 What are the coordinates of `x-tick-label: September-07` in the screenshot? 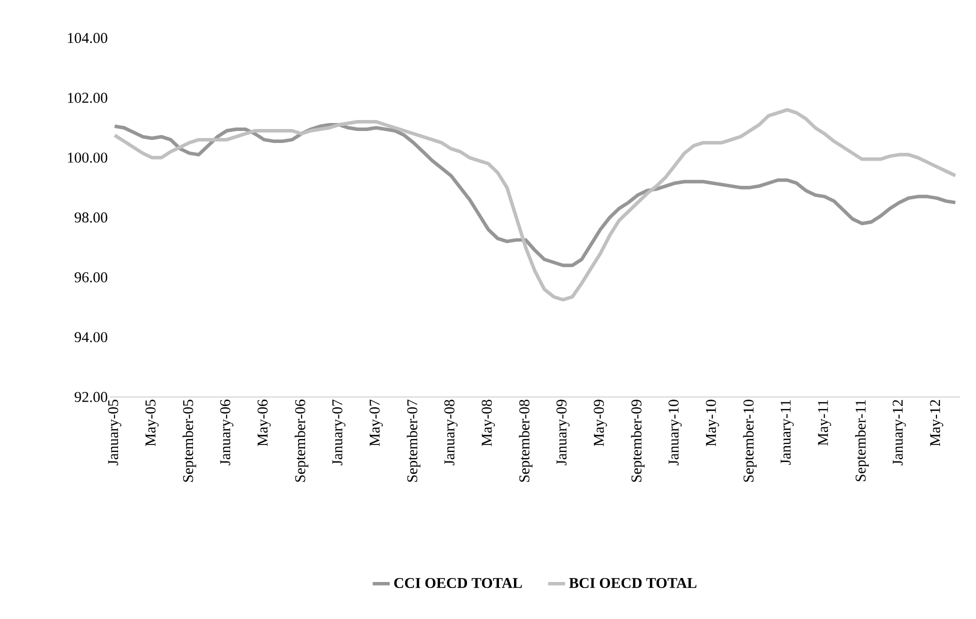 It's located at (413, 441).